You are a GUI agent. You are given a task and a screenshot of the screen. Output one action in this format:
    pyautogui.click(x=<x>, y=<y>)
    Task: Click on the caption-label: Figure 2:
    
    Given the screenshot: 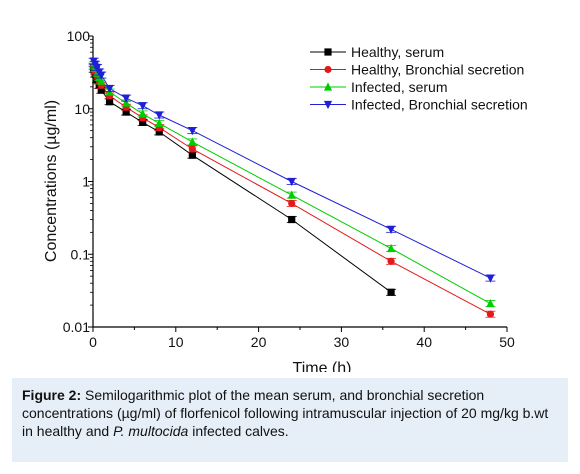 What is the action you would take?
    pyautogui.click(x=52, y=395)
    